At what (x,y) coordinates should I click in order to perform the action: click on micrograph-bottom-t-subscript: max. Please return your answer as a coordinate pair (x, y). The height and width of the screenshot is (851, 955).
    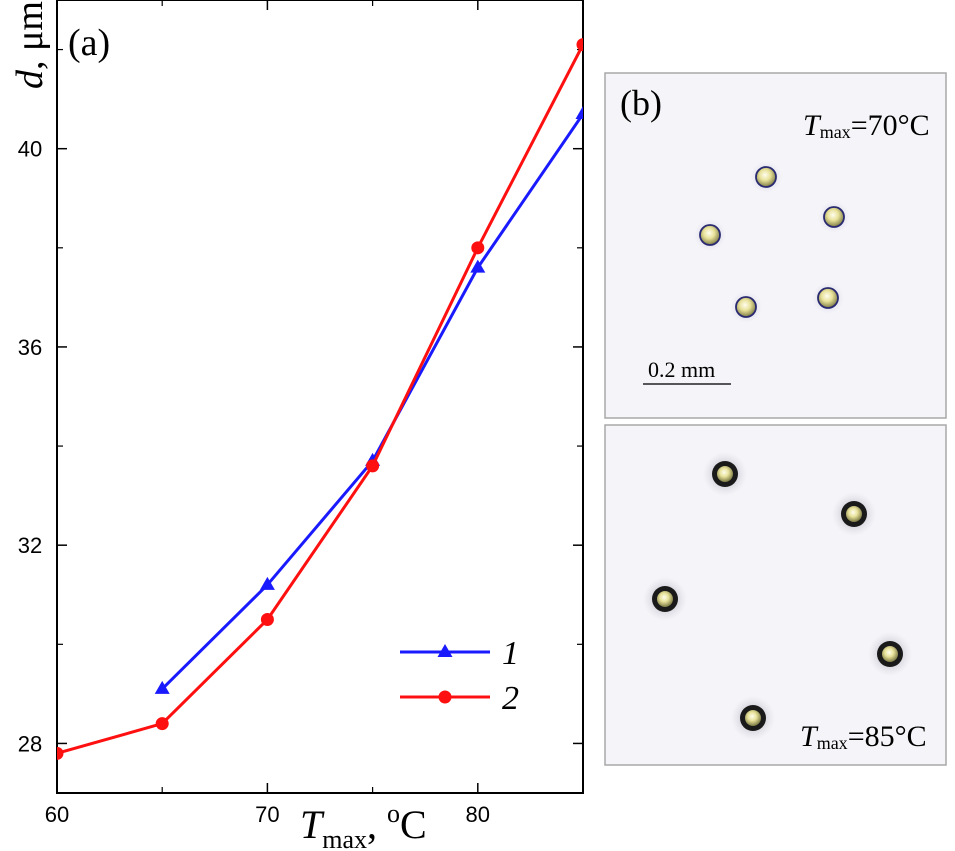
    Looking at the image, I should click on (832, 743).